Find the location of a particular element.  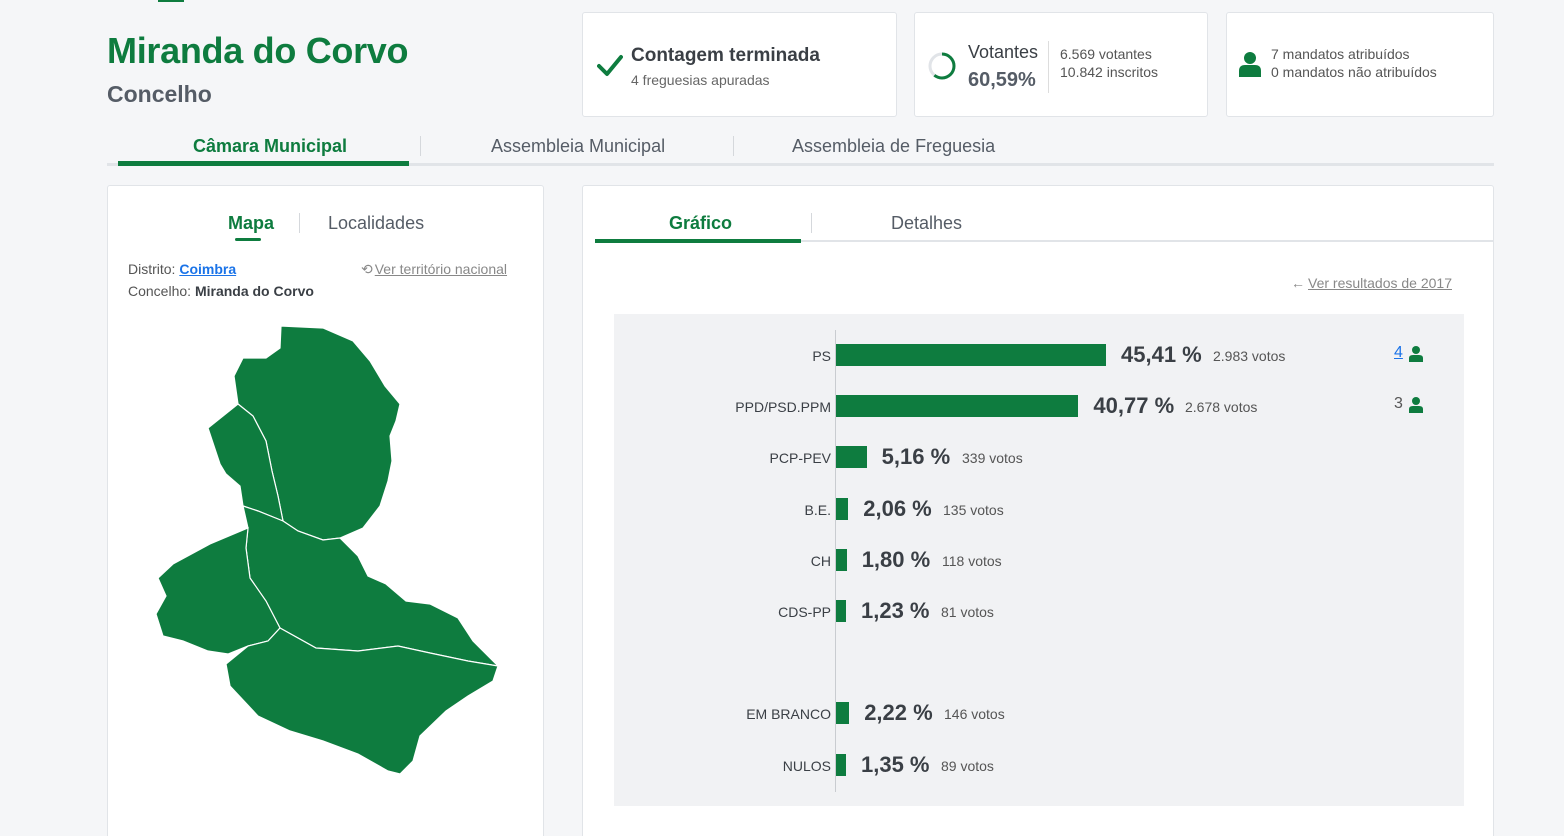

bar-percent: 5,16 % is located at coordinates (916, 456).